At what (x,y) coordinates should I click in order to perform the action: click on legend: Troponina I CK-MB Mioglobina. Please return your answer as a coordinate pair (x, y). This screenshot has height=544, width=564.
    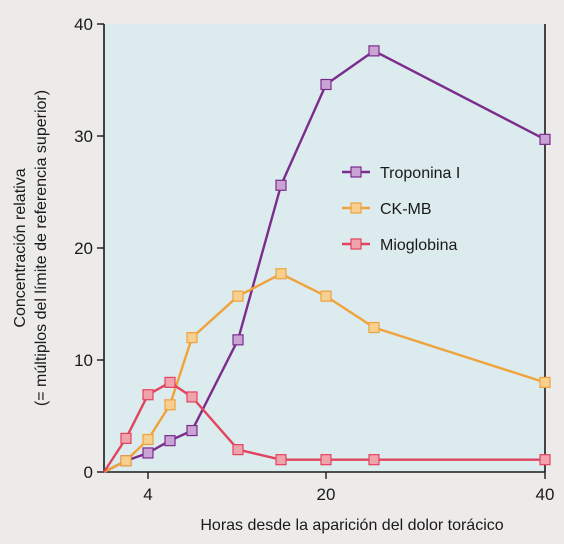
    Looking at the image, I should click on (401, 209).